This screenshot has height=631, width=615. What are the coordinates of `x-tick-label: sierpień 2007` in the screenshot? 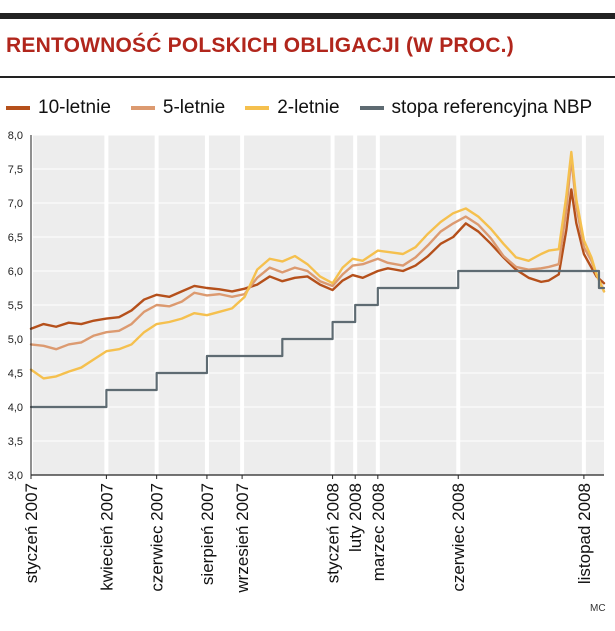 It's located at (207, 534).